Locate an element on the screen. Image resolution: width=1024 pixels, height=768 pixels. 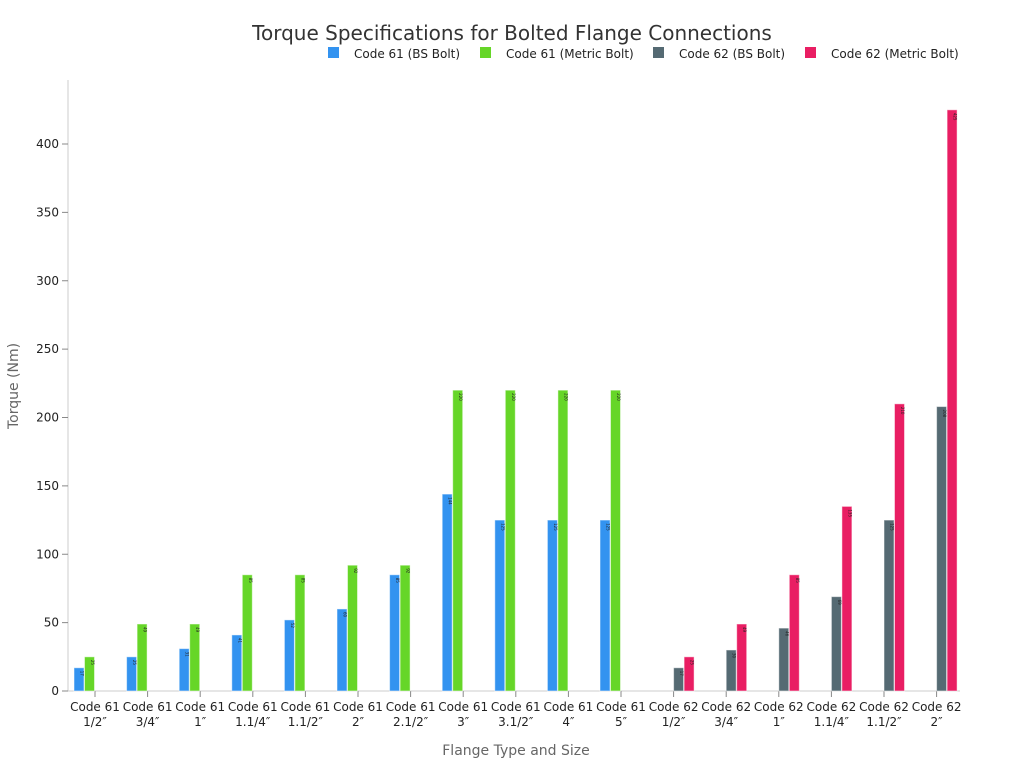
x-tick-label: Code 61 3″ is located at coordinates (463, 714).